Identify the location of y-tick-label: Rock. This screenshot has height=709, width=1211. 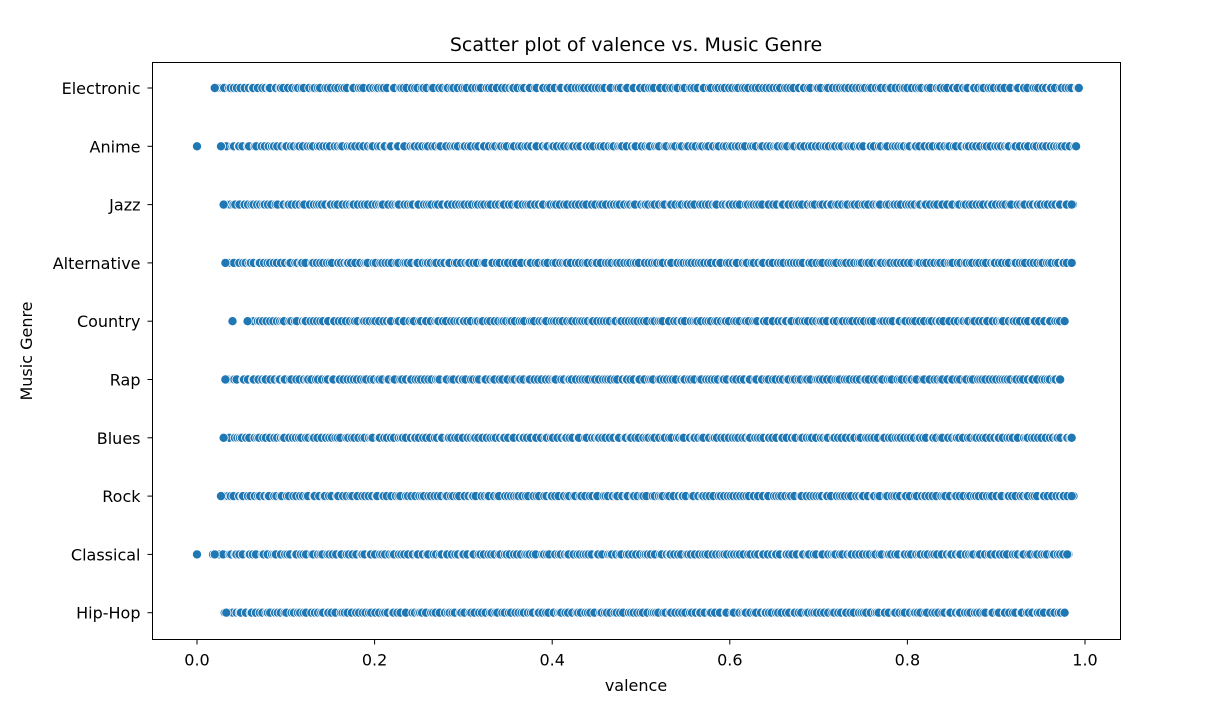
(121, 496).